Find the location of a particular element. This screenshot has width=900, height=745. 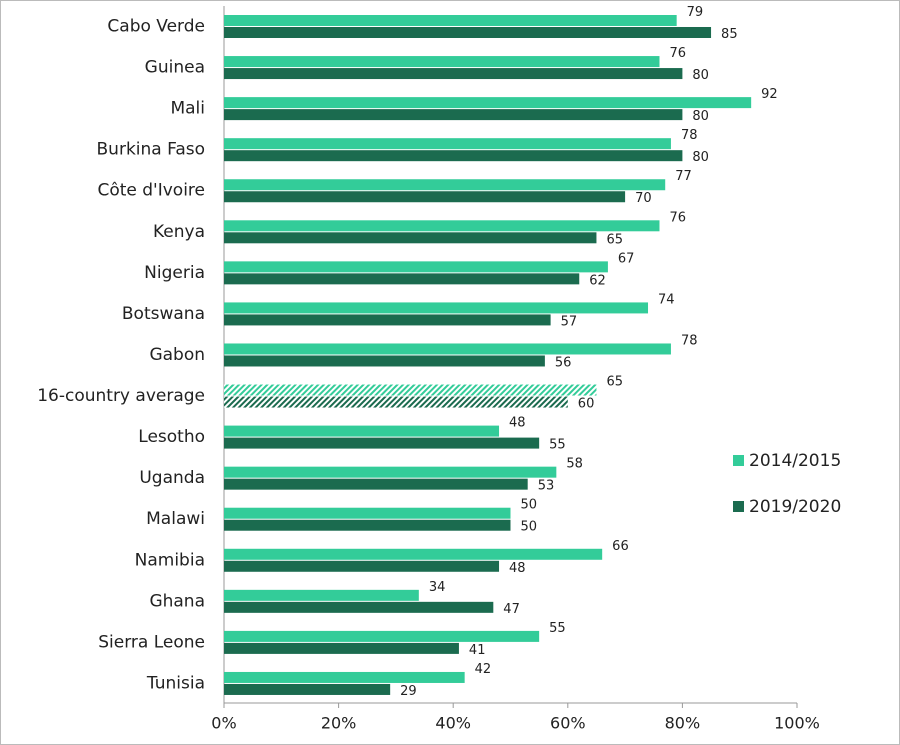

category-label: Guinea is located at coordinates (175, 68).